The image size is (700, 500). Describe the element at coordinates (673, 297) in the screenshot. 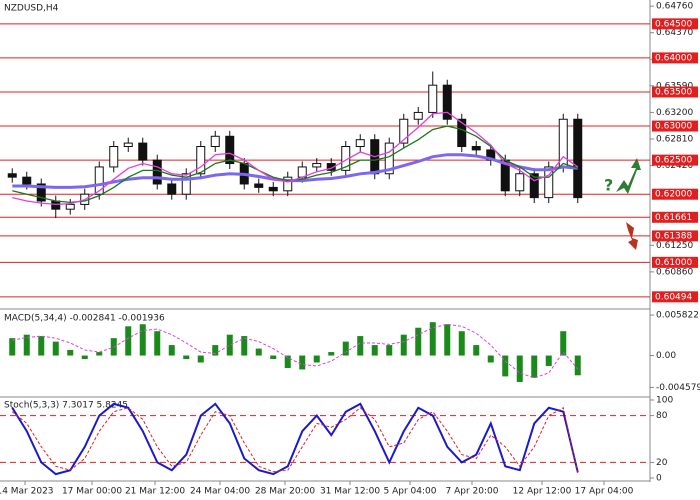

I see `level-label: 0.60494` at that location.